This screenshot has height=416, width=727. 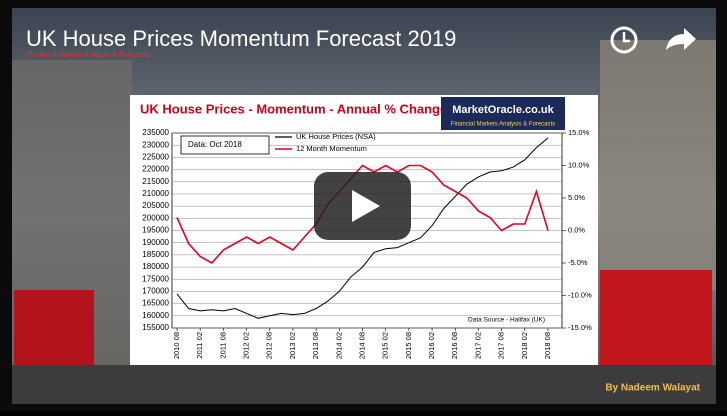 I want to click on x-tick-label: 2011 08, so click(x=222, y=345).